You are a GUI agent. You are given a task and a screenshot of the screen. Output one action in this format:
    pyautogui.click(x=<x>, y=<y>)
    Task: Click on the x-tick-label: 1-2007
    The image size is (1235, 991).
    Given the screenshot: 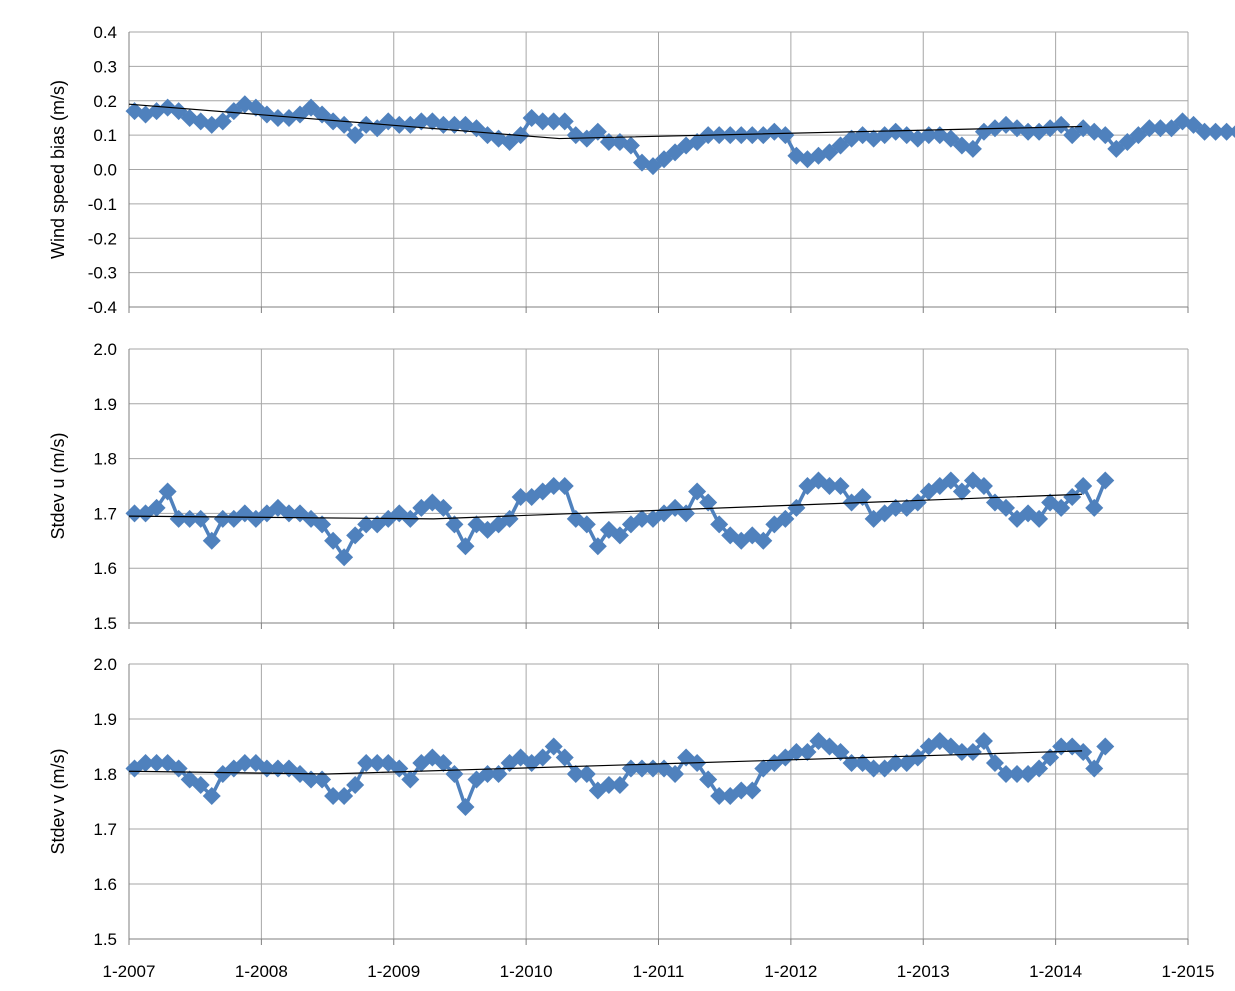 What is the action you would take?
    pyautogui.click(x=129, y=971)
    